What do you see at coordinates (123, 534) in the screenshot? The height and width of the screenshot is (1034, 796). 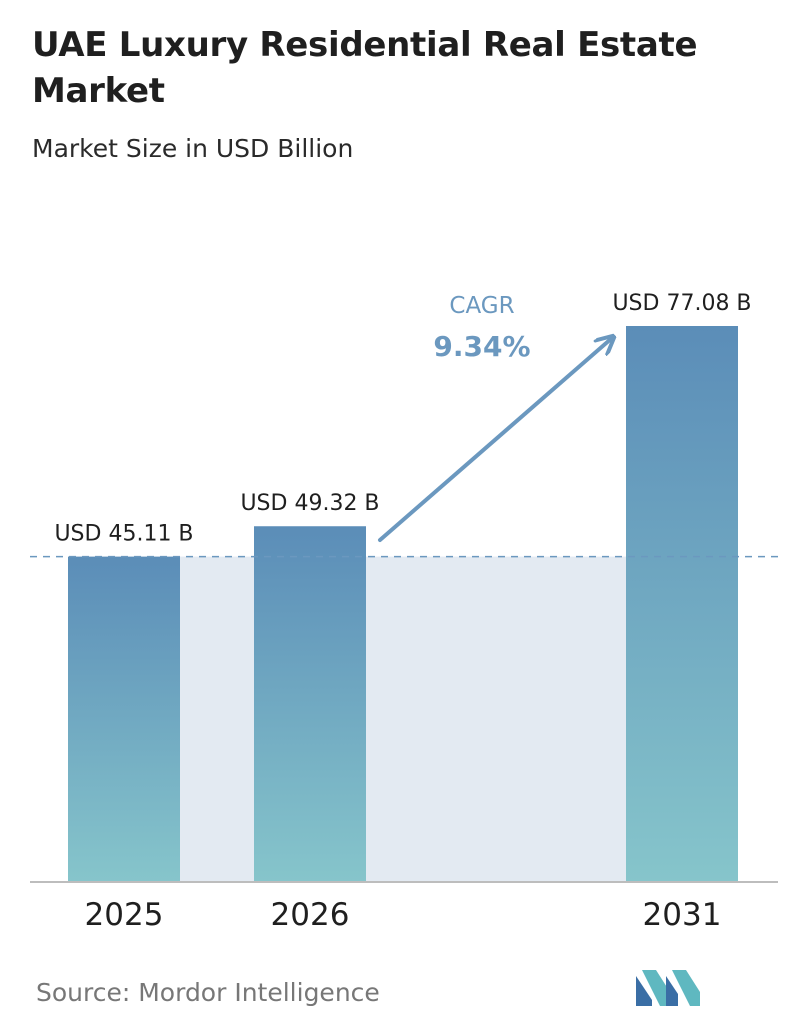 I see `value-label-2025: USD 45.11 B` at bounding box center [123, 534].